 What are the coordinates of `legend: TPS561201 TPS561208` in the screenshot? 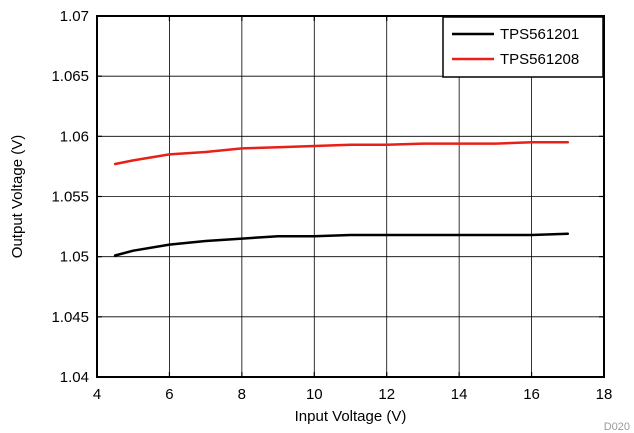 It's located at (523, 47).